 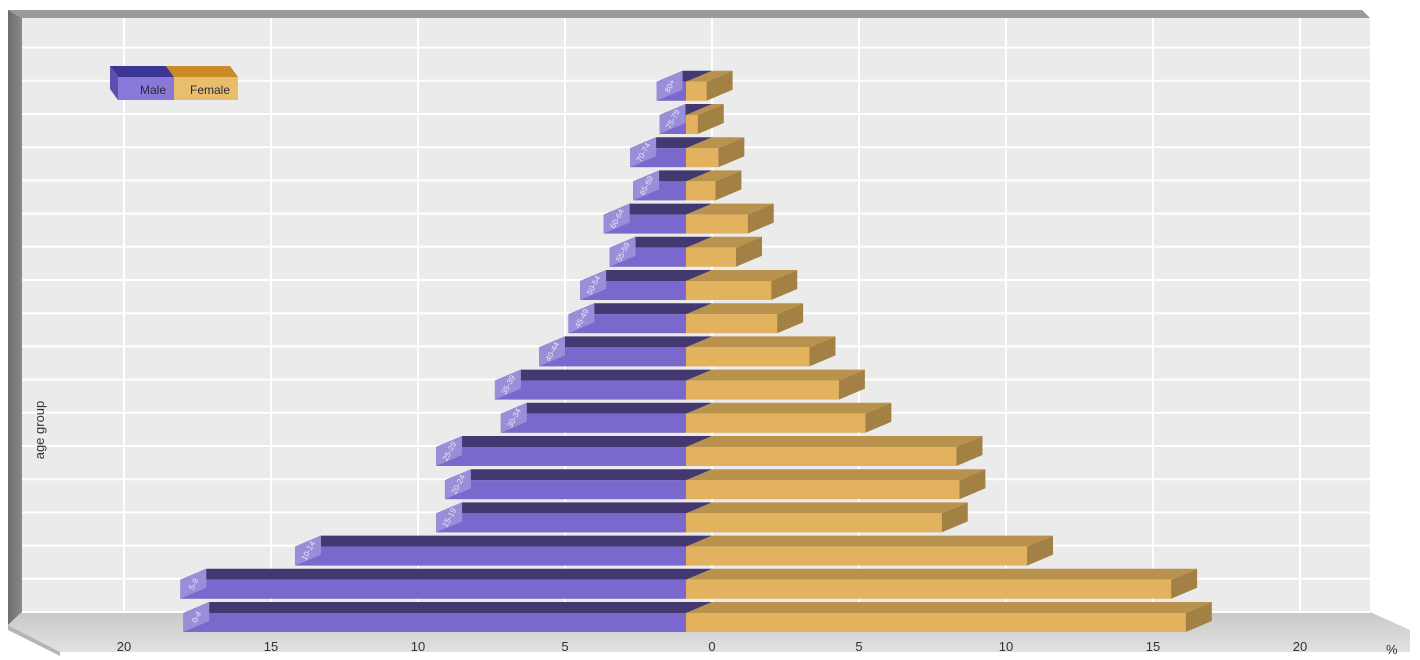 What do you see at coordinates (153, 90) in the screenshot?
I see `legend-male-label: Male` at bounding box center [153, 90].